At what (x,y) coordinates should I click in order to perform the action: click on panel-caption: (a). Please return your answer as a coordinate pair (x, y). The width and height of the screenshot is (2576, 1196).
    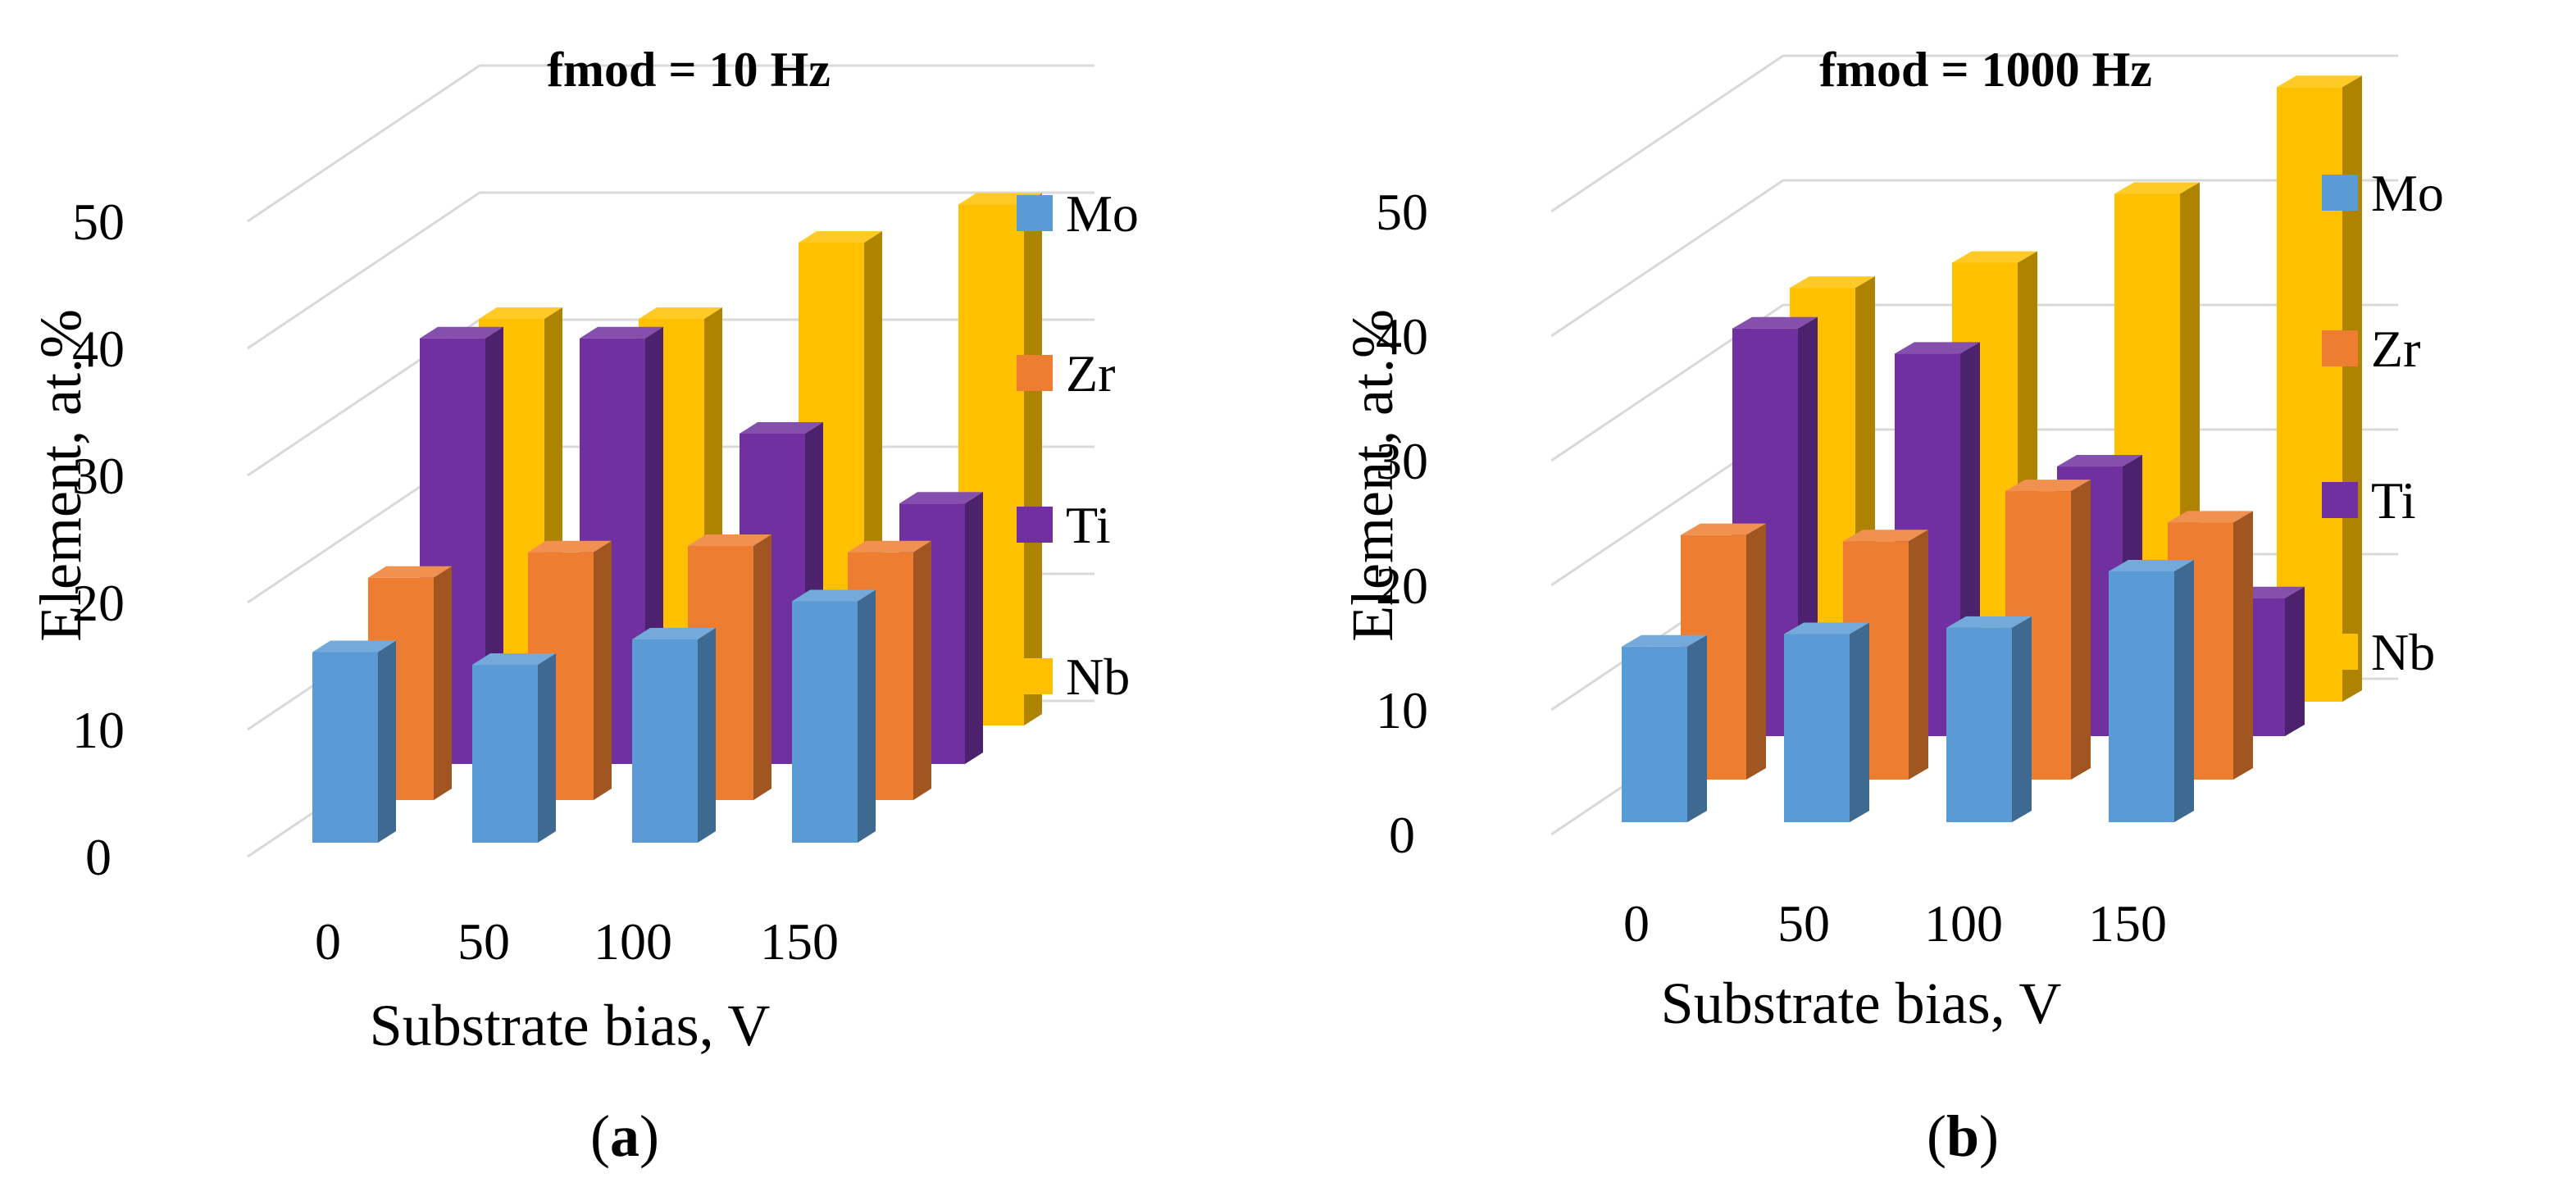
    Looking at the image, I should click on (624, 1136).